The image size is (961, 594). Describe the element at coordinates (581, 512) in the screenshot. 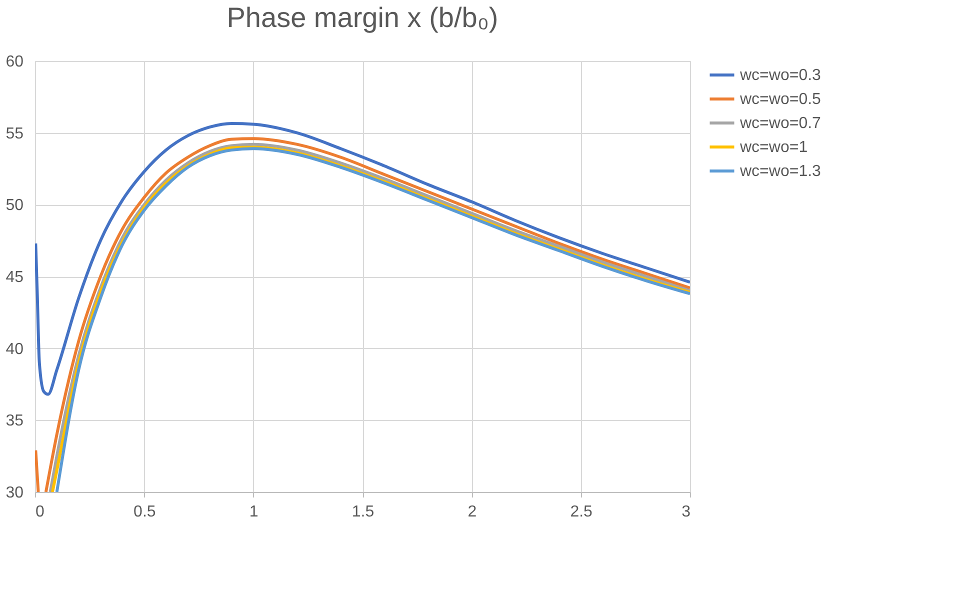

I see `x-tick-label: 2.5` at that location.